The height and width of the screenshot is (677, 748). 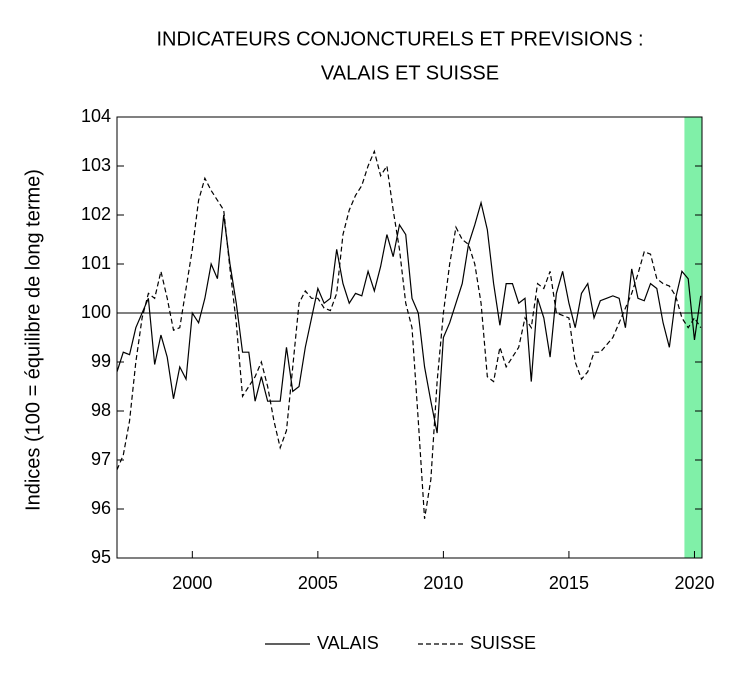 What do you see at coordinates (503, 643) in the screenshot?
I see `legend-label: SUISSE` at bounding box center [503, 643].